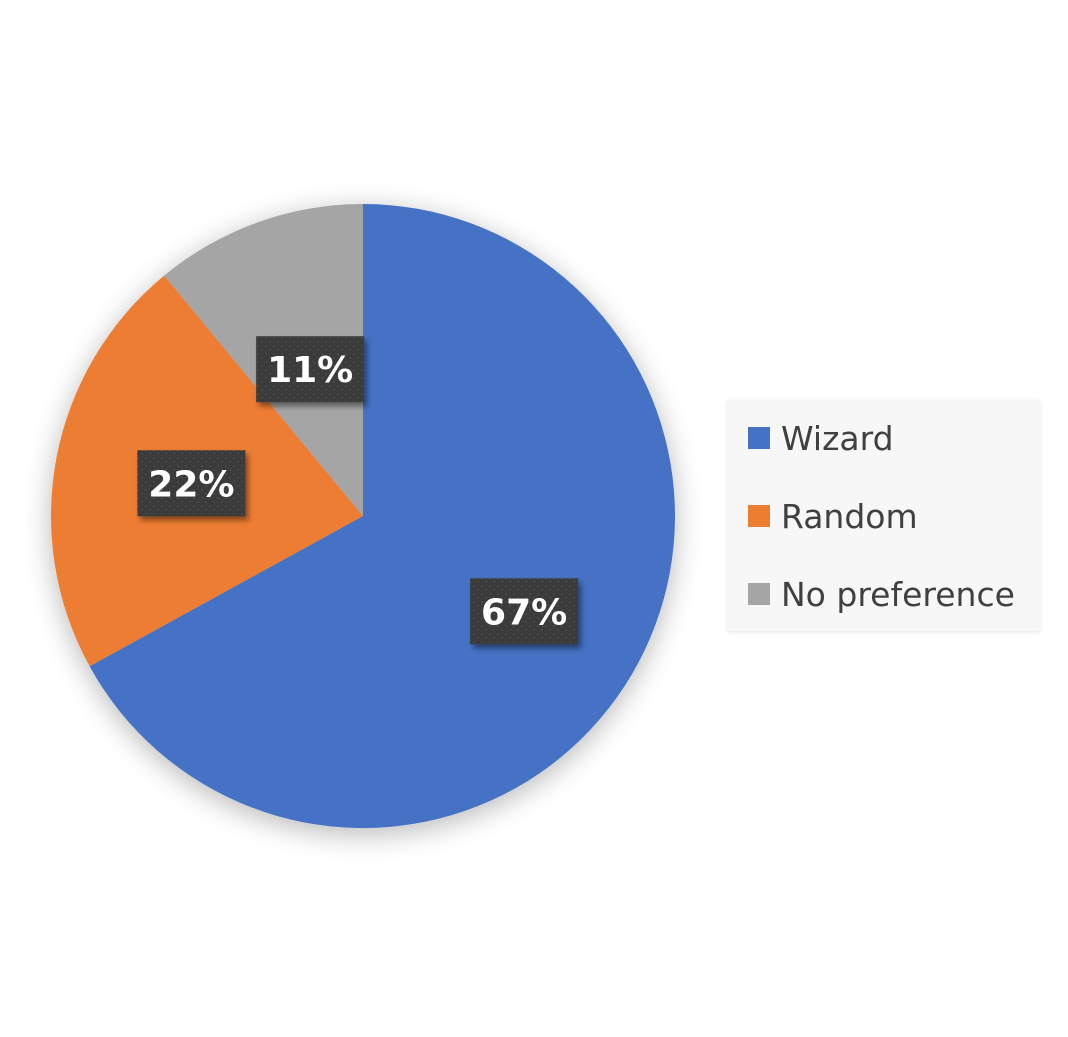 This screenshot has width=1068, height=1037. Describe the element at coordinates (898, 594) in the screenshot. I see `legend-label: No preference` at that location.